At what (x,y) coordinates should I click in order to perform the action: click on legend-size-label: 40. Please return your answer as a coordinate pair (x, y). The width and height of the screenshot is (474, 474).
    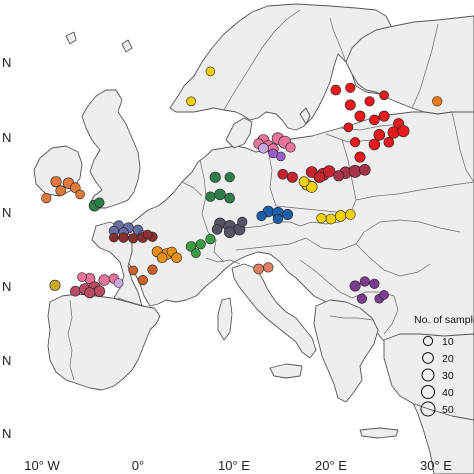
    Looking at the image, I should click on (448, 393).